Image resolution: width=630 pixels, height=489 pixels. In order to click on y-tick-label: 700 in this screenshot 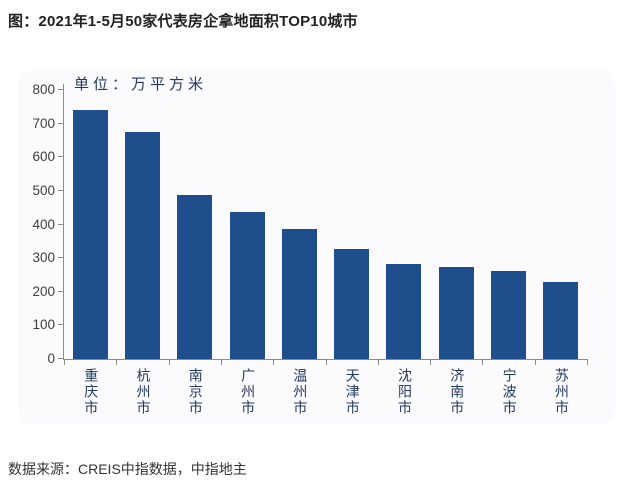, I will do `click(43, 123)`.